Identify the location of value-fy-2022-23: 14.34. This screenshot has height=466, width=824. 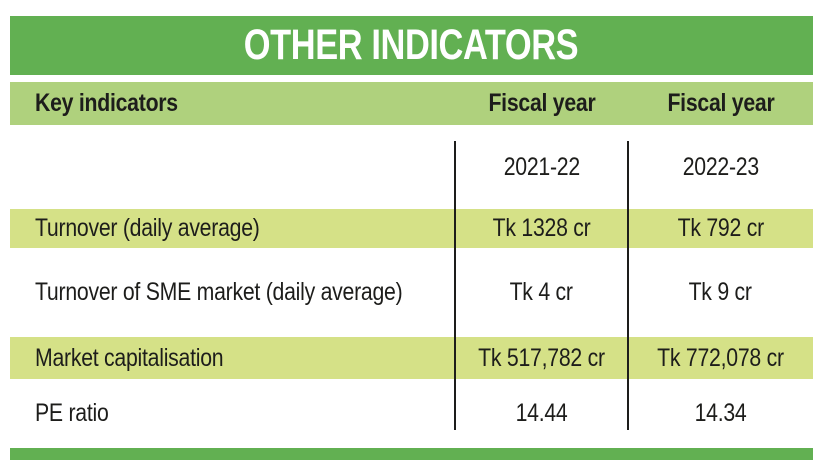
(720, 413).